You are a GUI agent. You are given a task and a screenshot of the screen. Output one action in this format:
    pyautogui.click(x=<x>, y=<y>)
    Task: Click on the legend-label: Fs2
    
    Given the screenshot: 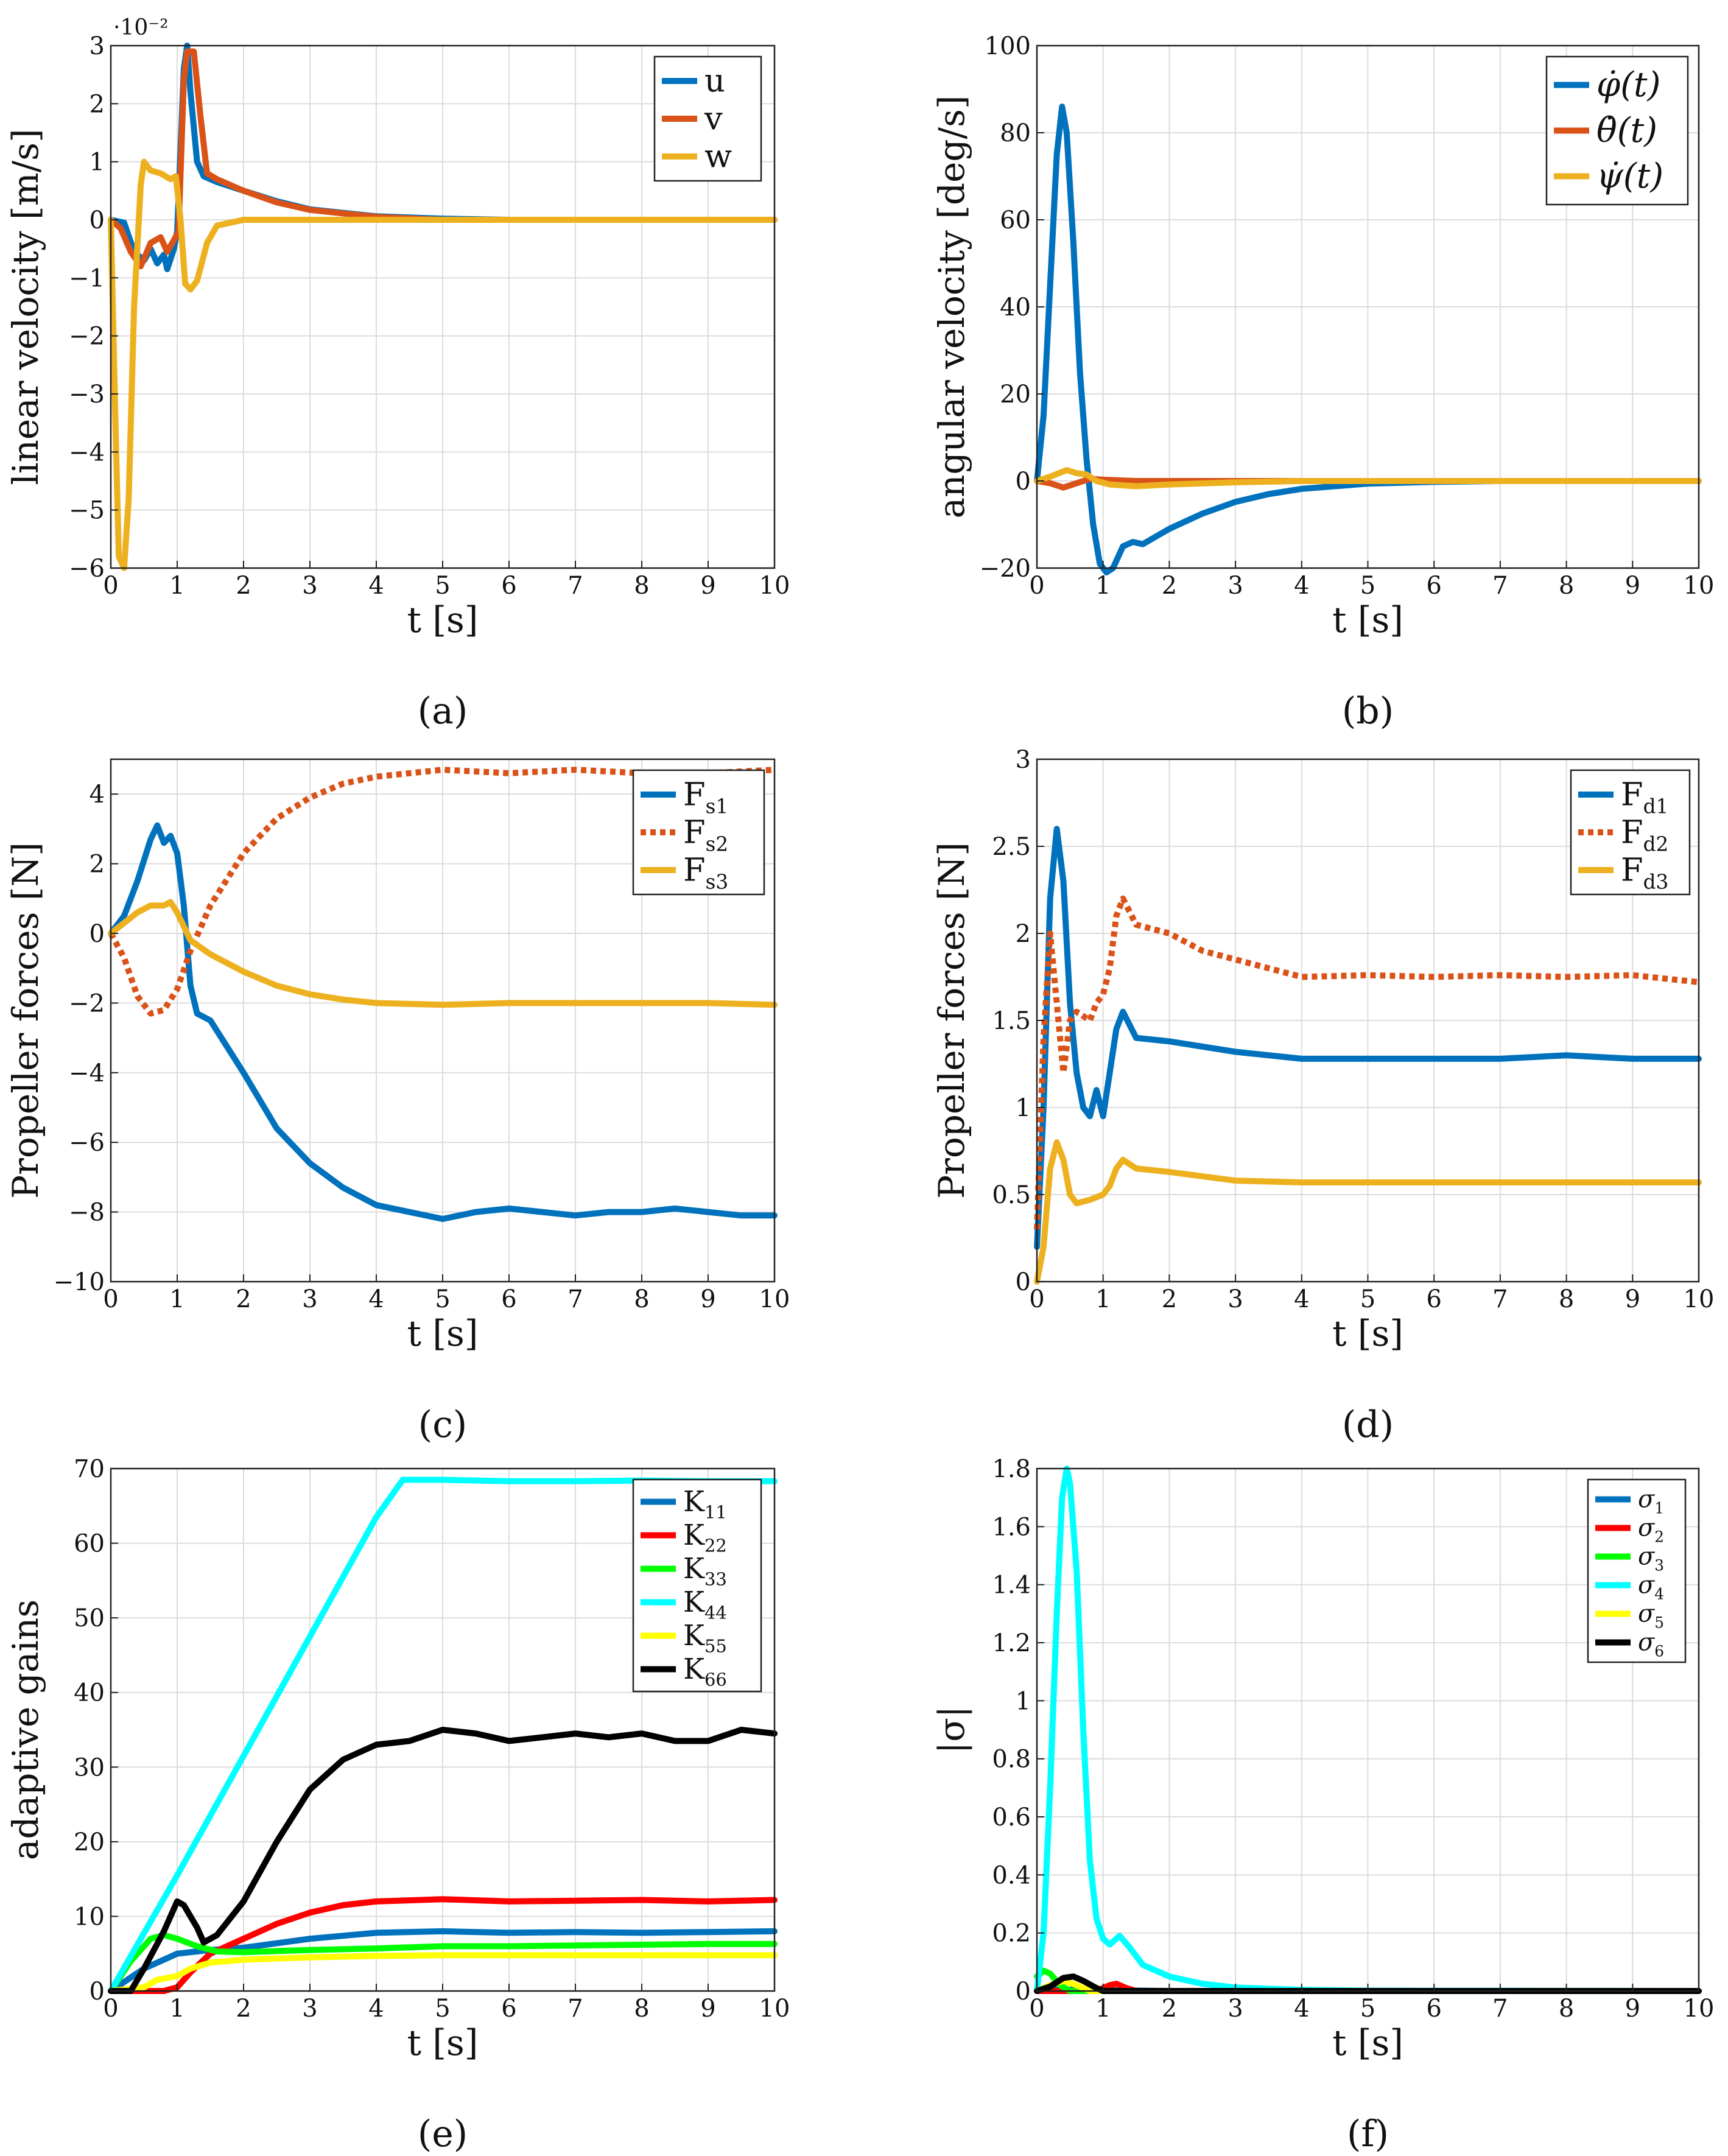 What is the action you would take?
    pyautogui.click(x=705, y=834)
    